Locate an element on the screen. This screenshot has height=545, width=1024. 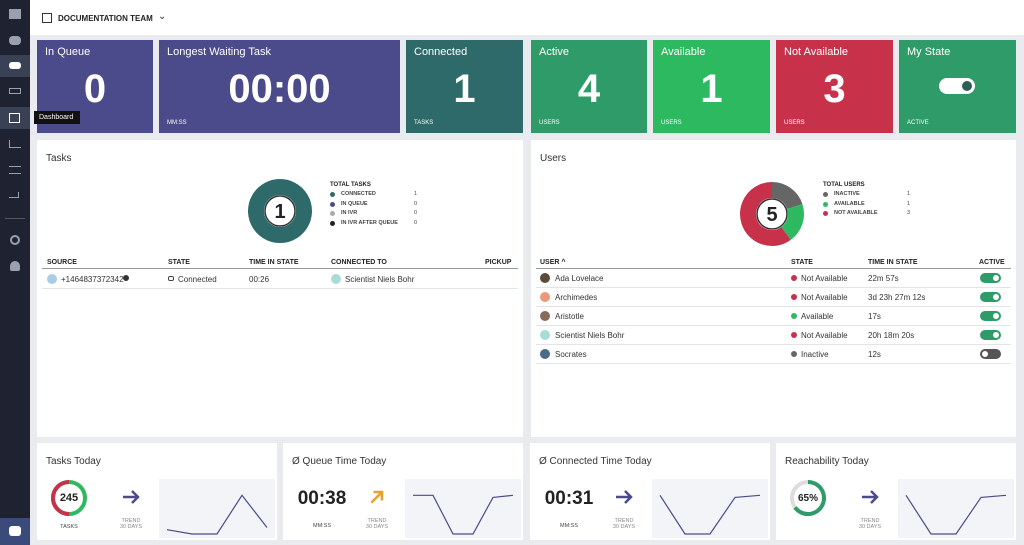
dropdown-caret: ⌄ is located at coordinates (162, 16).